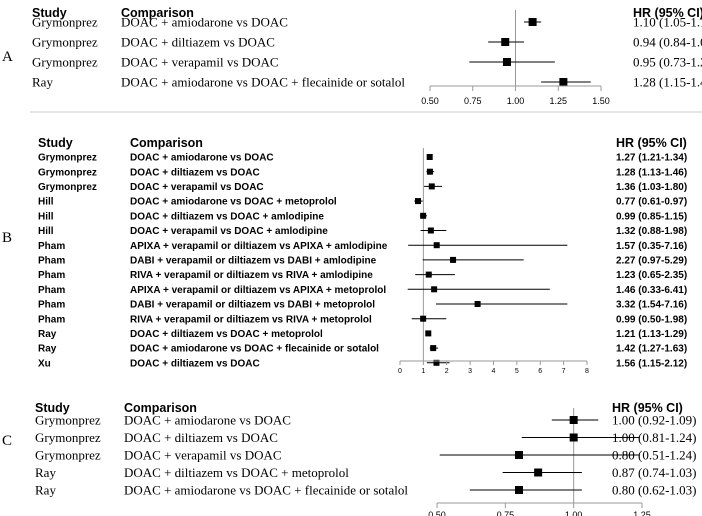 The height and width of the screenshot is (516, 702). What do you see at coordinates (651, 158) in the screenshot?
I see `row-hr-ci-label: 1.27 (1.21-1.34)` at bounding box center [651, 158].